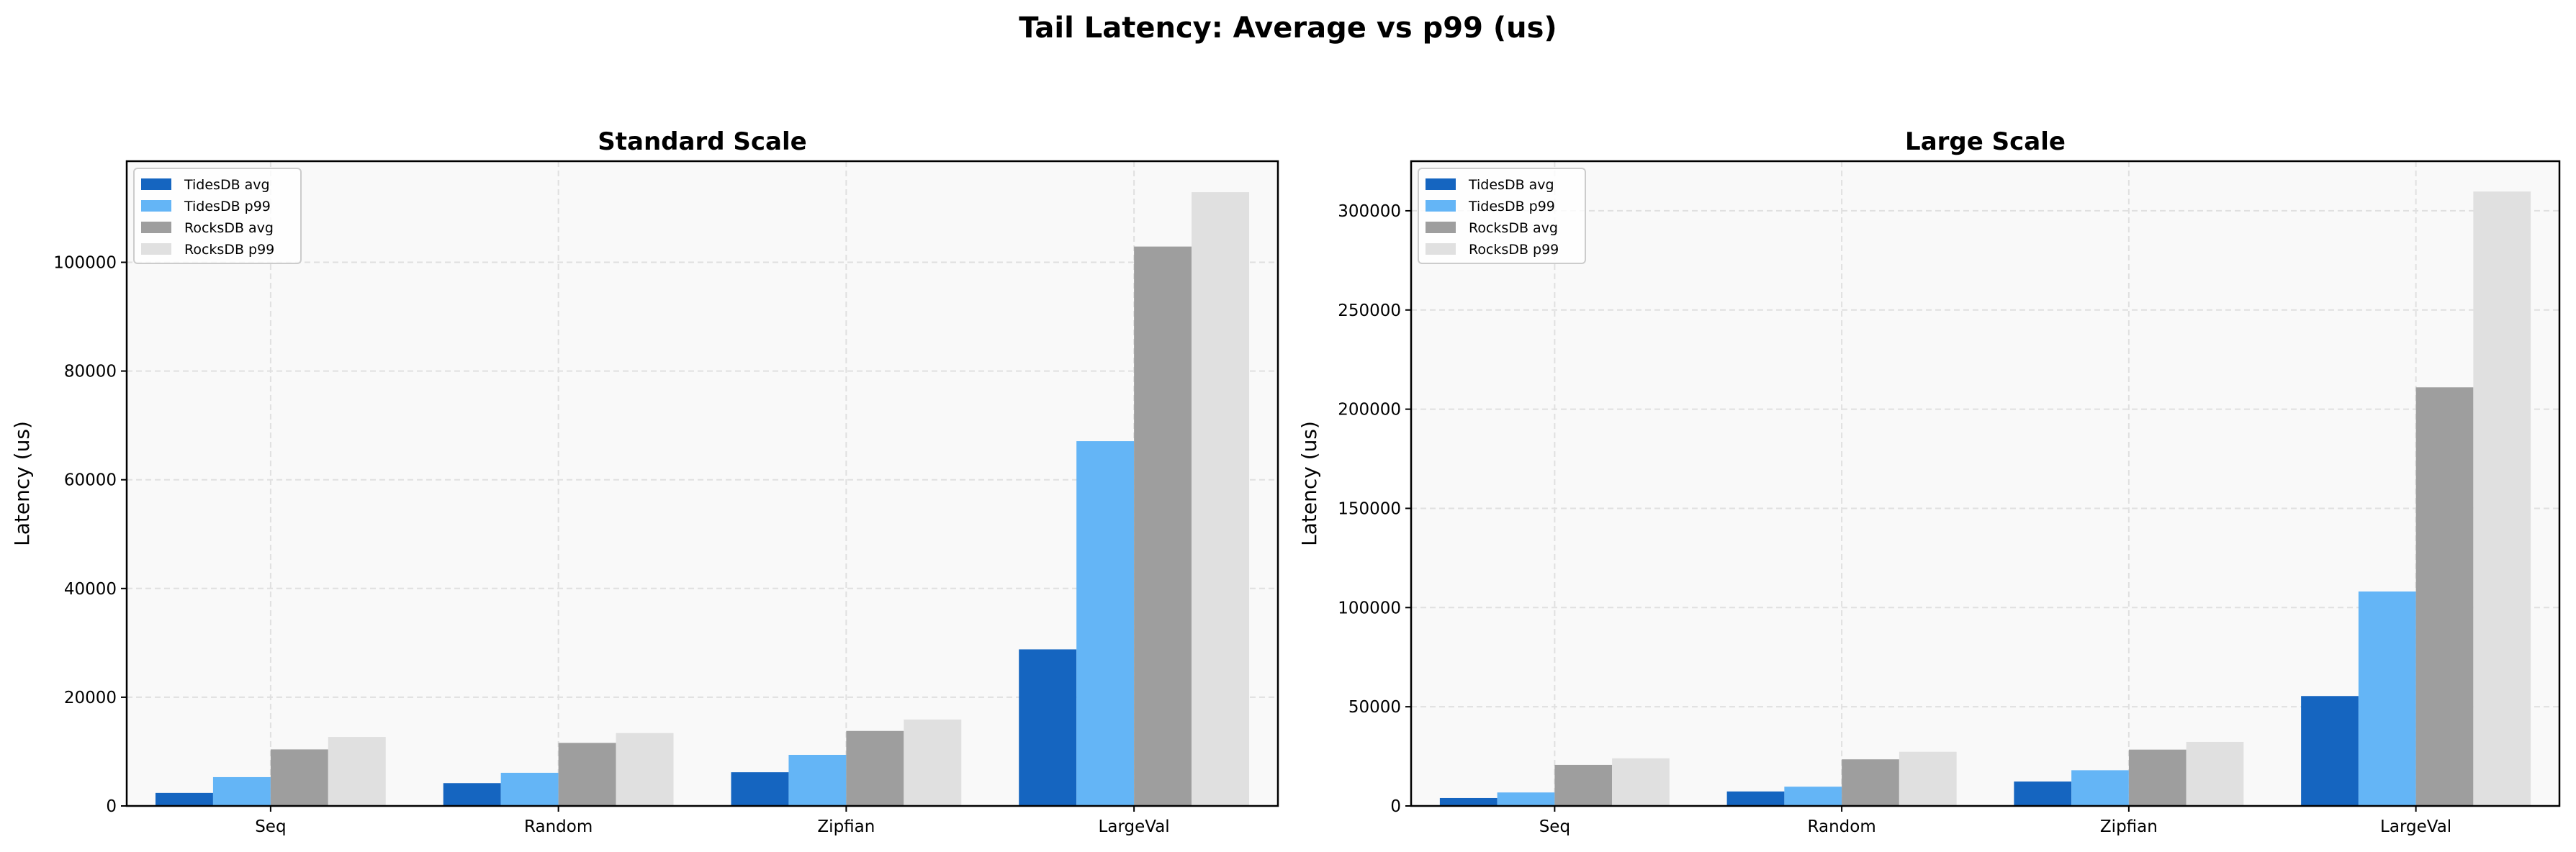 This screenshot has width=2576, height=852. Describe the element at coordinates (90, 698) in the screenshot. I see `y-tick-label: 20000` at that location.